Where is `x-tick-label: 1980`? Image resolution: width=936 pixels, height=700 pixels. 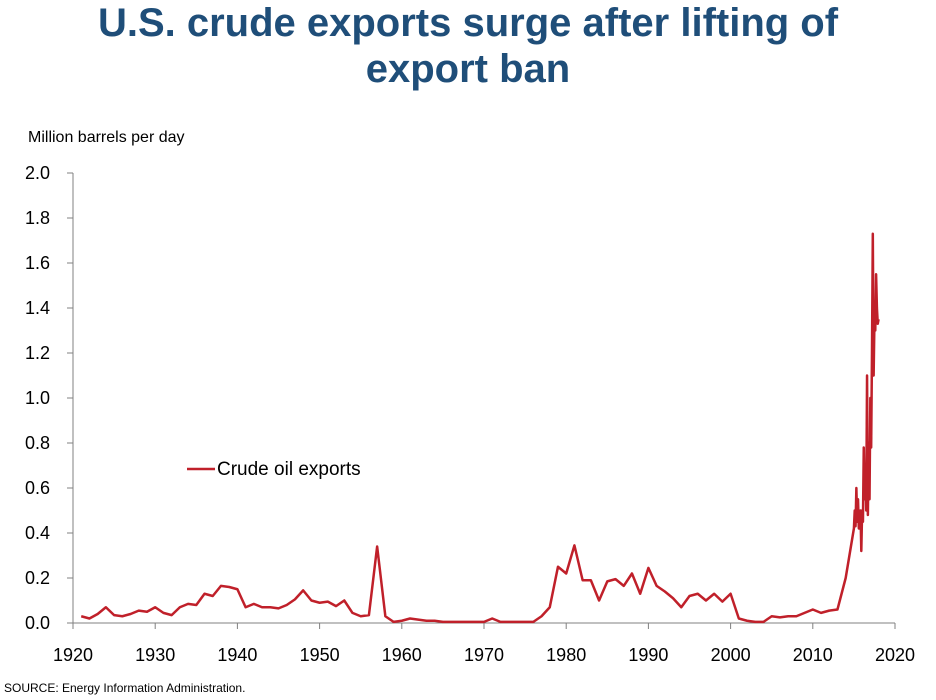
x-tick-label: 1980 is located at coordinates (566, 655).